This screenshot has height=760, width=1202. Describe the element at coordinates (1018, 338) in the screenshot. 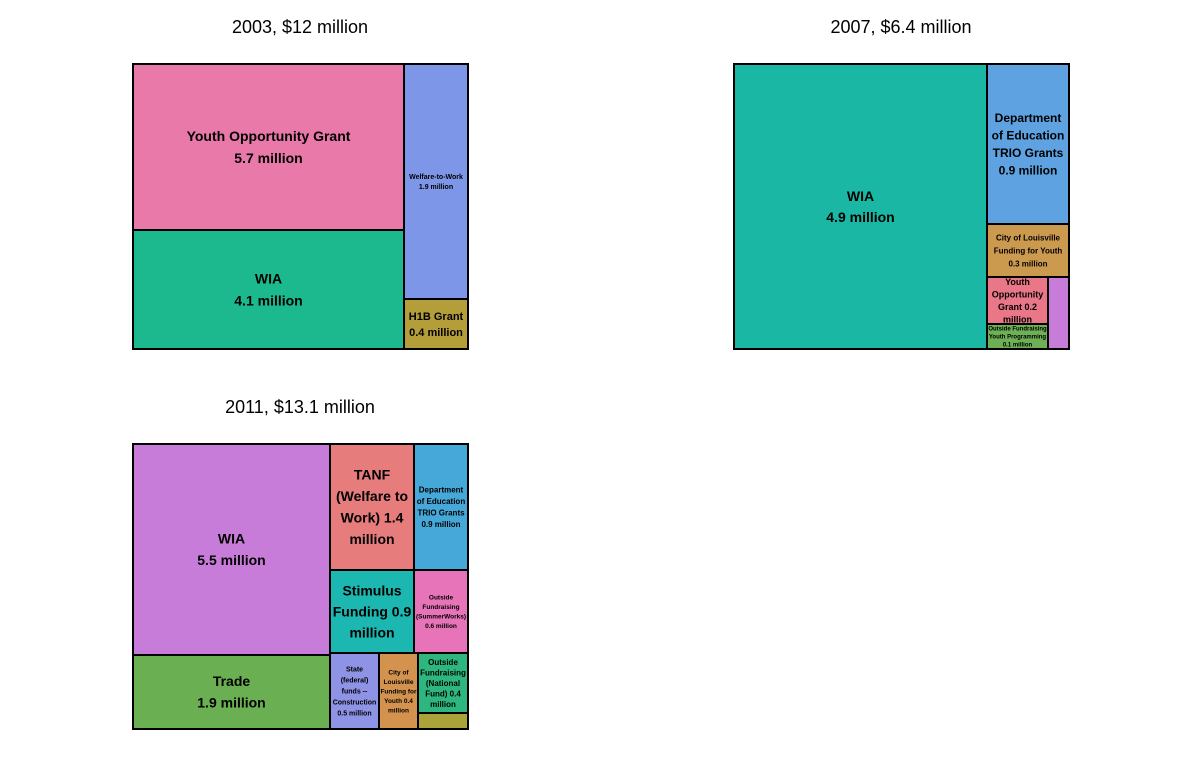

I see `tile-2007-outside-fundraising-youth-programming-label-line: Youth Programming` at that location.